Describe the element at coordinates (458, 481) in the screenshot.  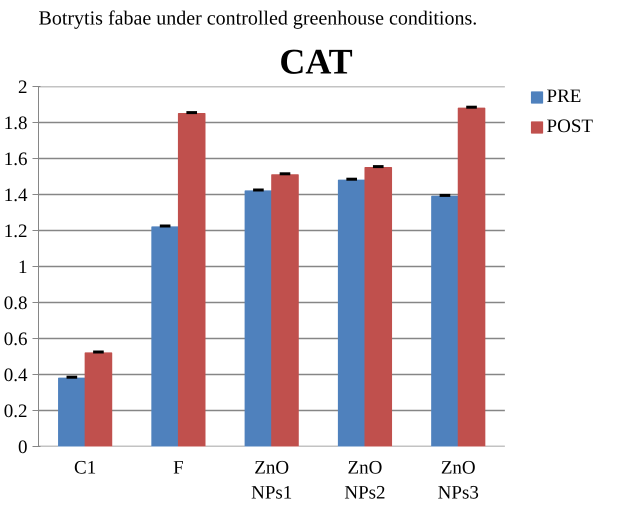
I see `x-tick-label: ZnO NPs3` at that location.